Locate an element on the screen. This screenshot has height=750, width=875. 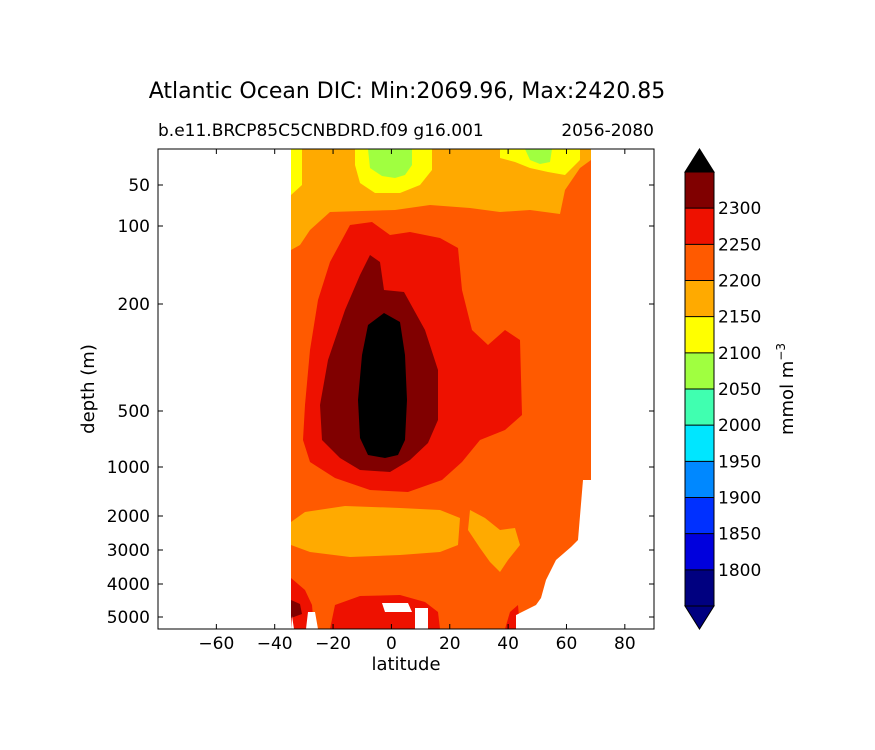
contour-level-2050-2100-surface is located at coordinates (390, 163).